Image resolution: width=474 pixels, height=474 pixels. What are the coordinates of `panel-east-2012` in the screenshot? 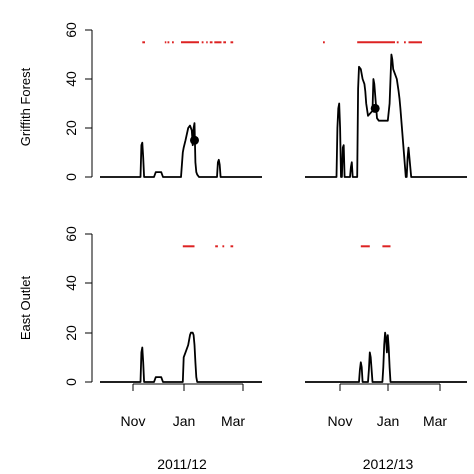 It's located at (386, 314).